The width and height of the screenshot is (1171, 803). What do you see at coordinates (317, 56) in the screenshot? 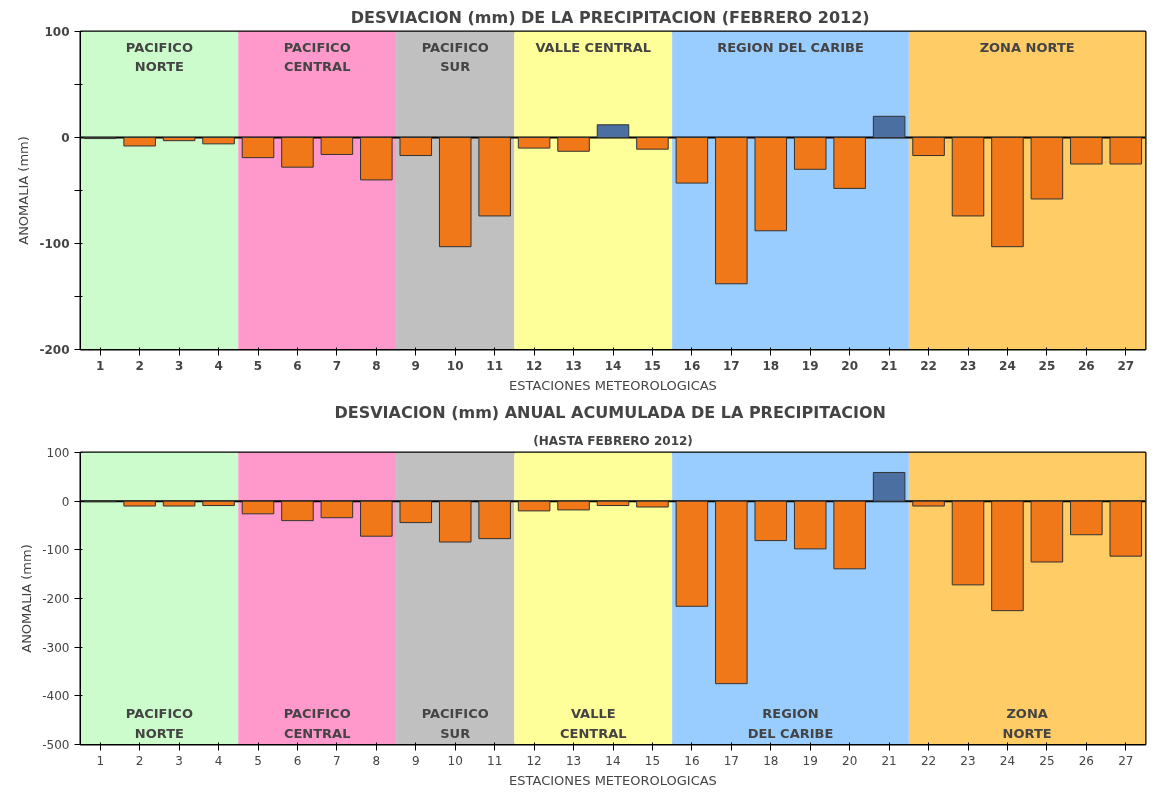
I see `band-label: PACIFICO CENTRAL` at bounding box center [317, 56].